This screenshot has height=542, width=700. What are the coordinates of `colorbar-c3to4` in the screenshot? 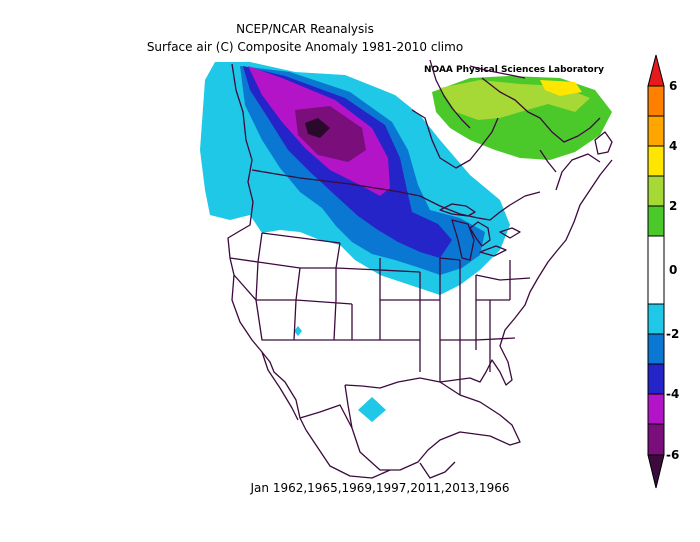 It's located at (656, 131).